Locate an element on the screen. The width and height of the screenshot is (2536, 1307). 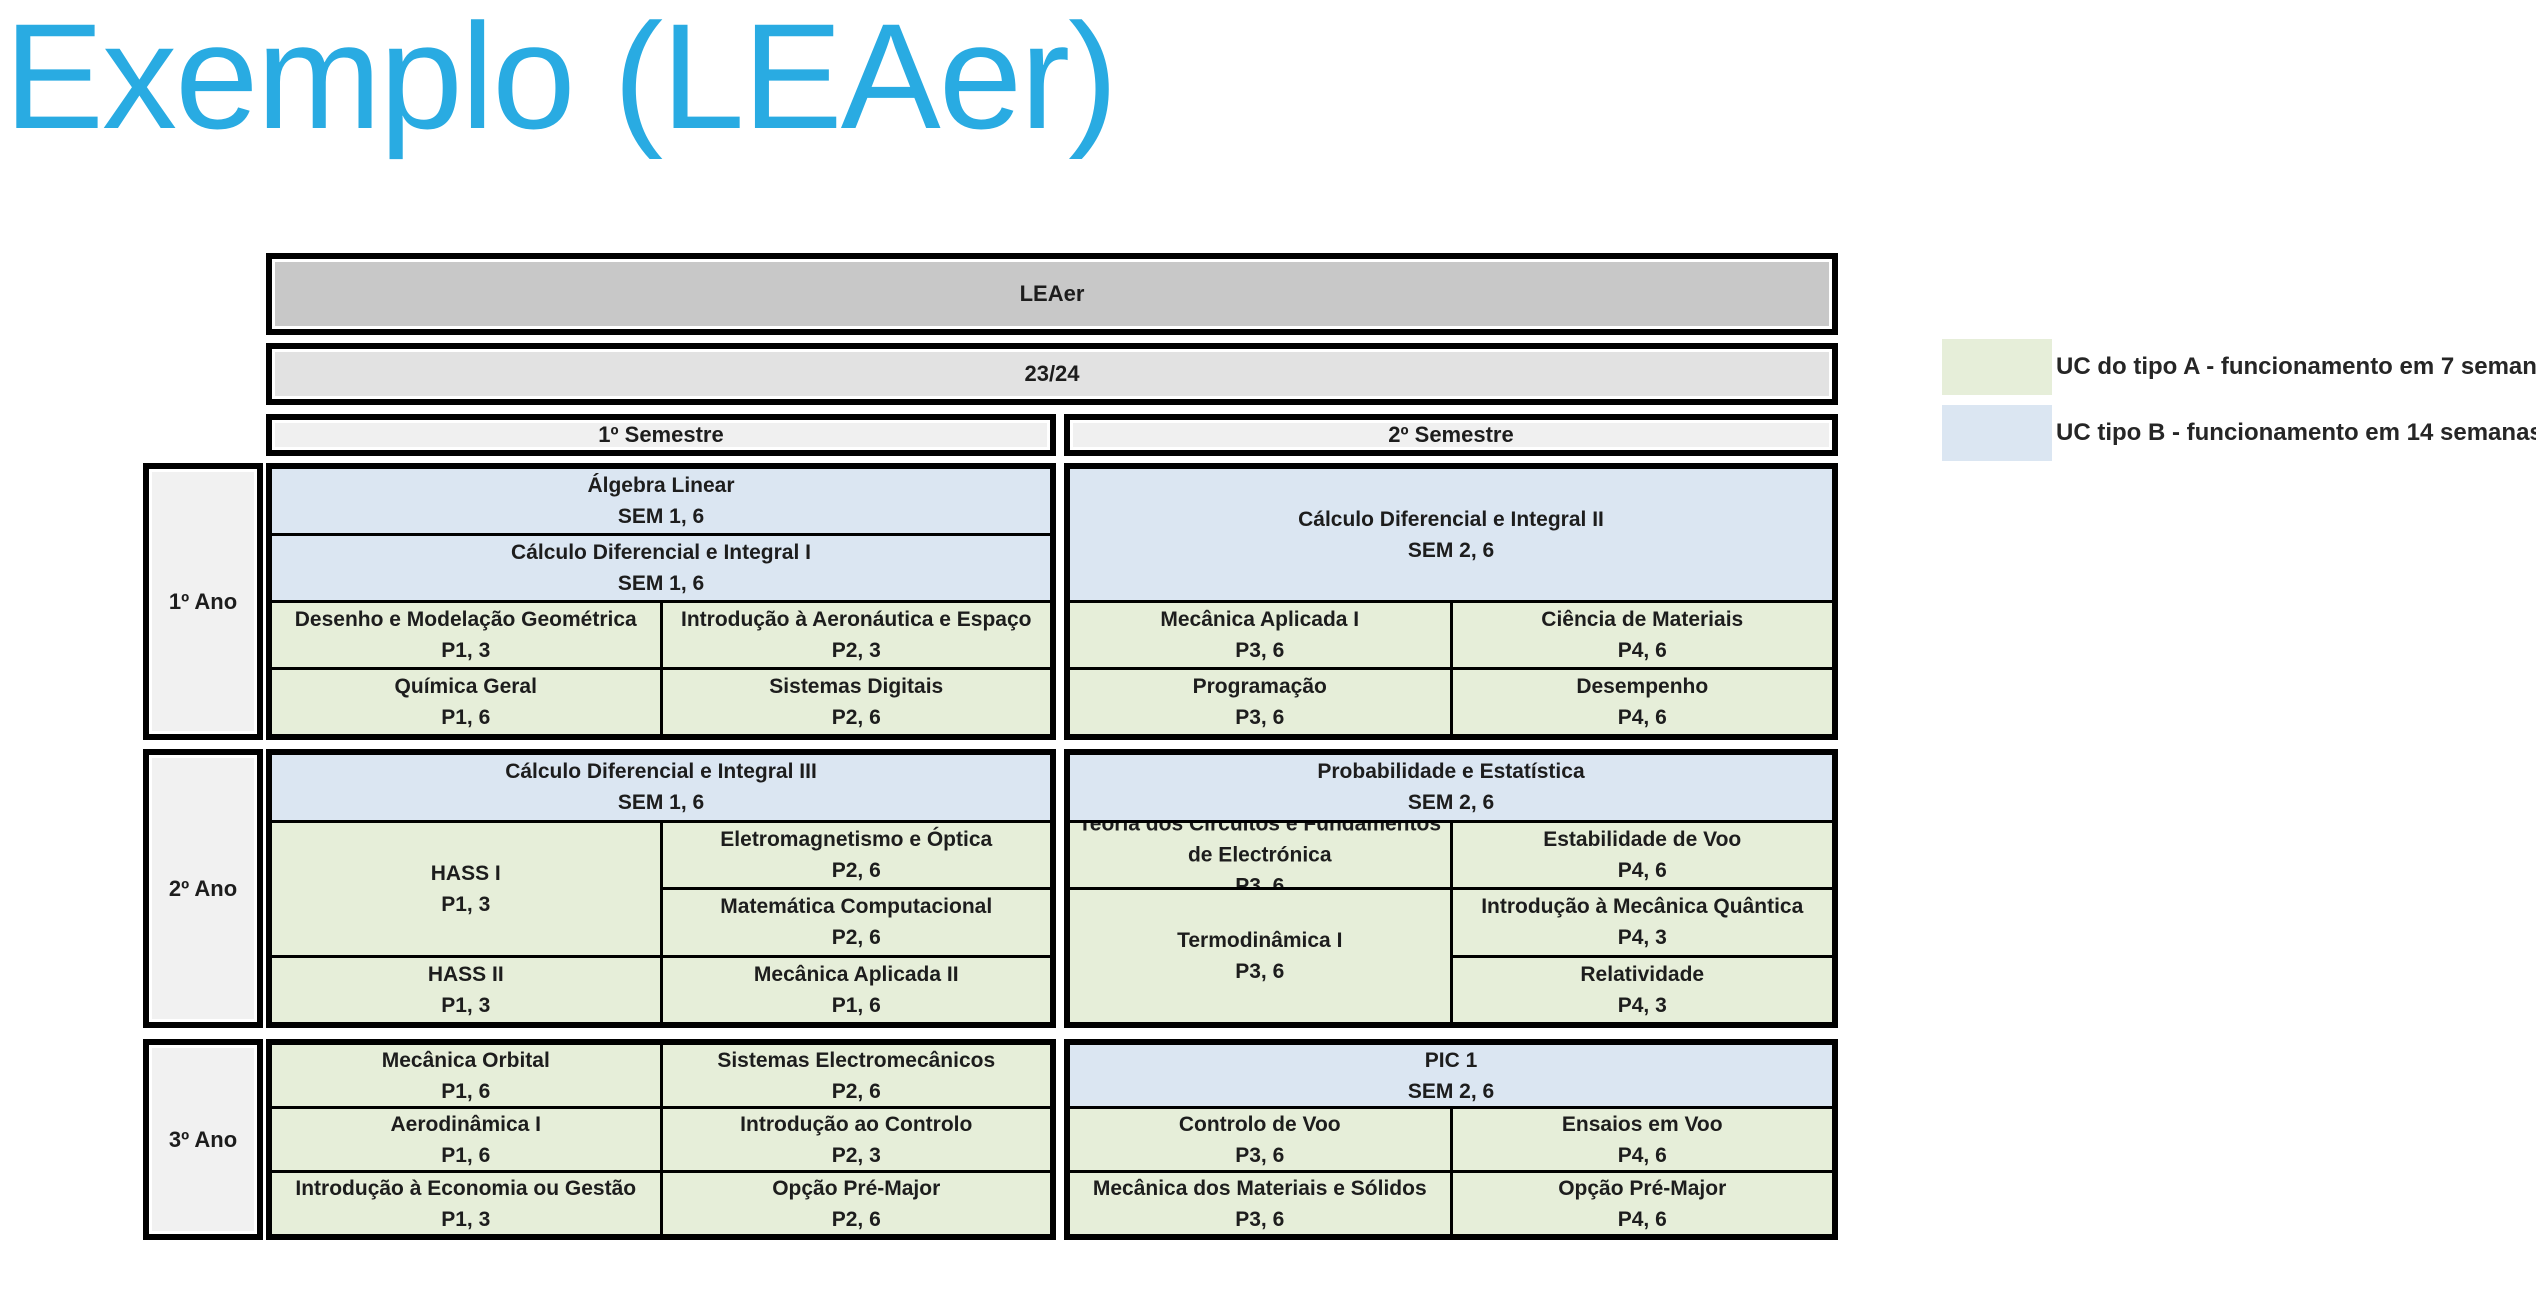
slide-title: Exemplo (LEAer) is located at coordinates (561, 80).